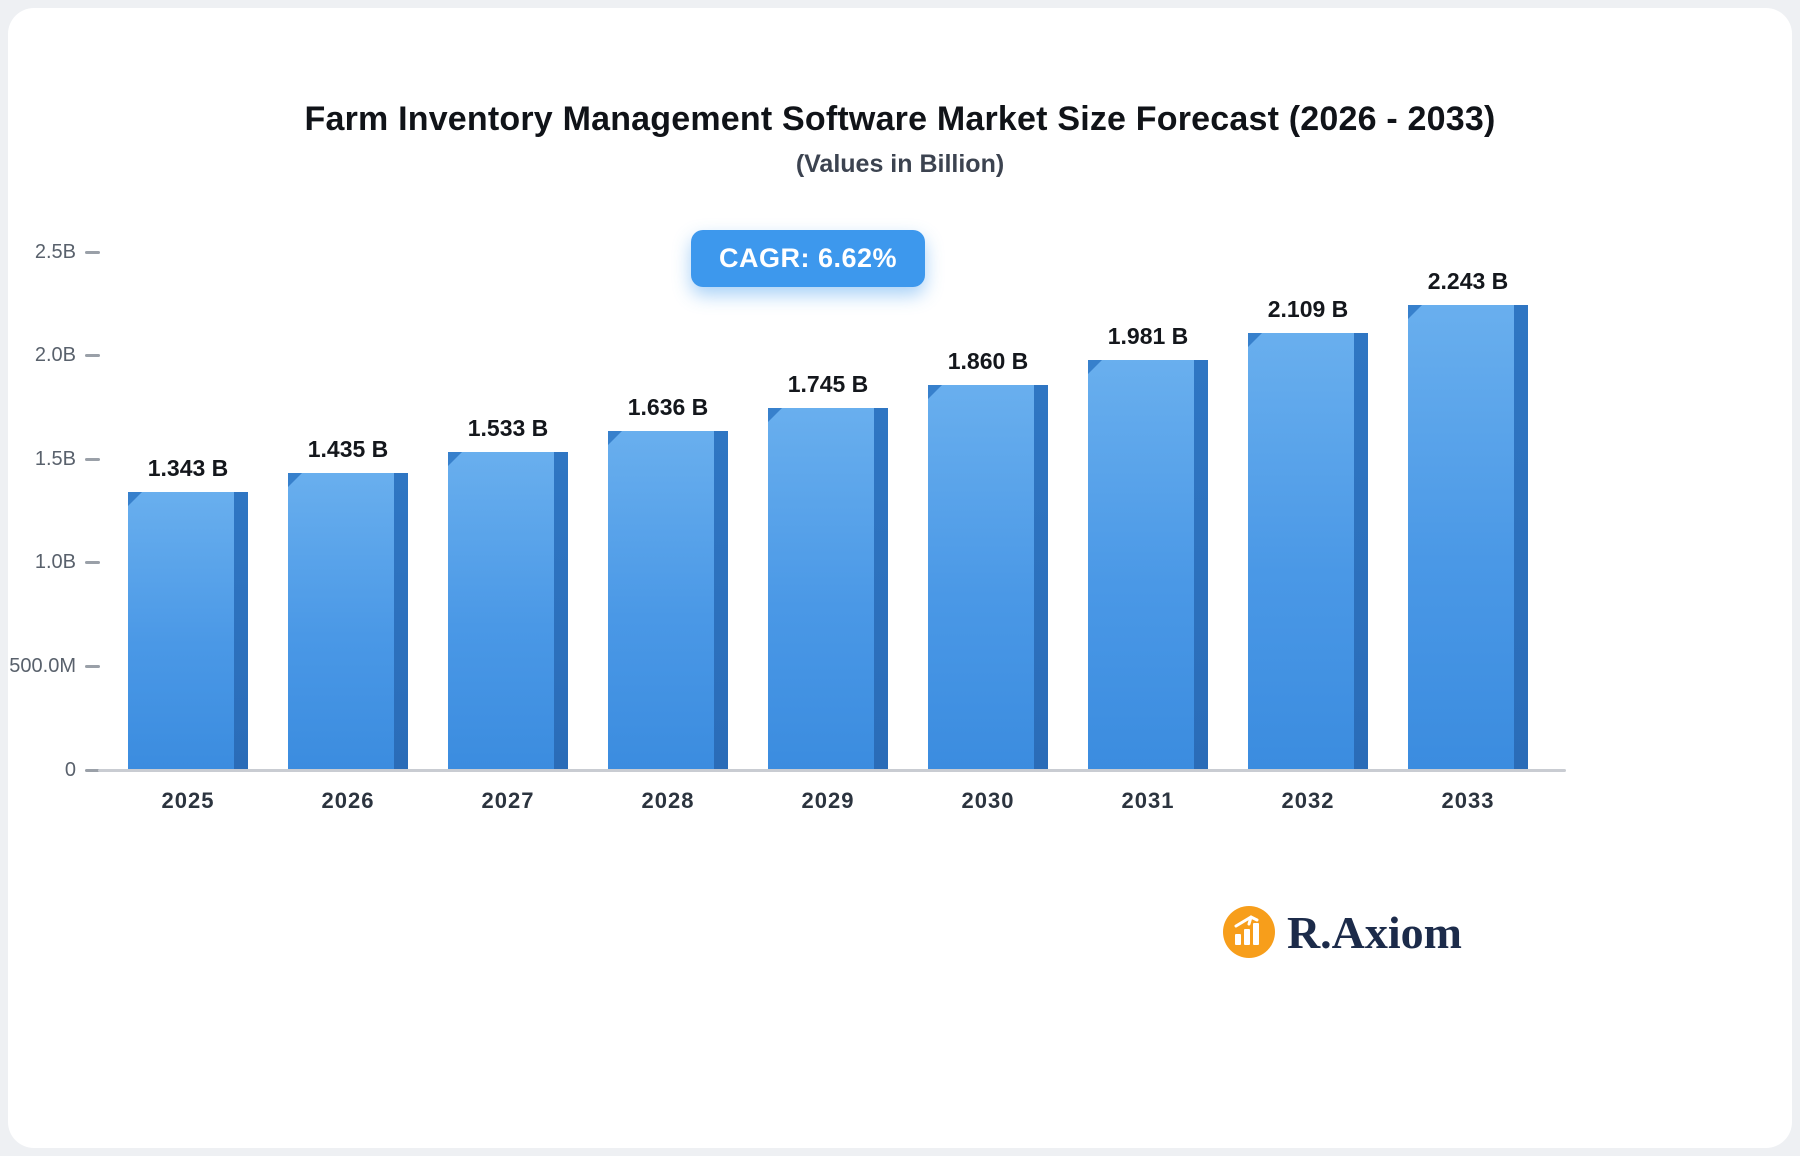 This screenshot has width=1800, height=1156. What do you see at coordinates (988, 800) in the screenshot?
I see `x-axis-label: 2030` at bounding box center [988, 800].